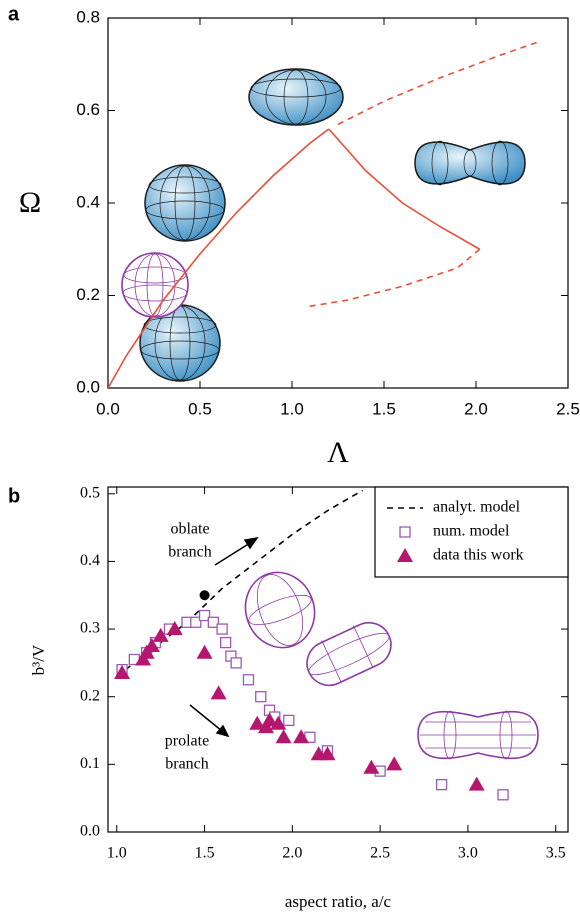 The height and width of the screenshot is (917, 580). I want to click on x-axis-label: Λ, so click(338, 452).